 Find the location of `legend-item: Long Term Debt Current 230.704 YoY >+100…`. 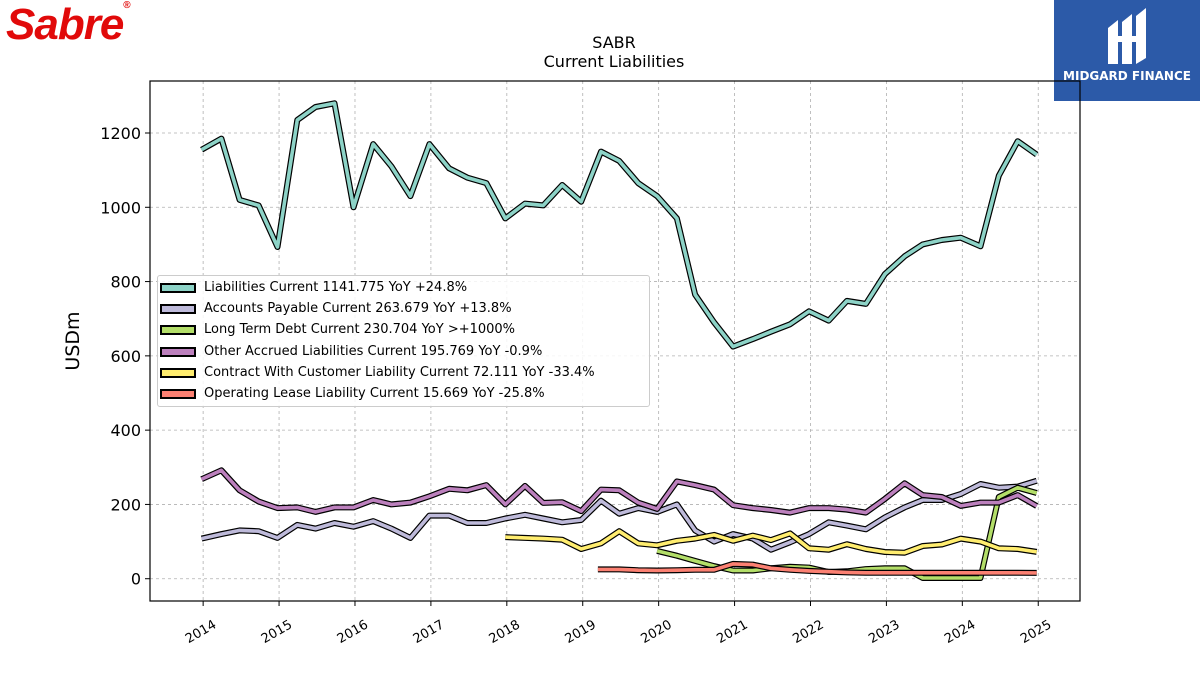

legend-item: Long Term Debt Current 230.704 YoY >+100… is located at coordinates (403, 331).